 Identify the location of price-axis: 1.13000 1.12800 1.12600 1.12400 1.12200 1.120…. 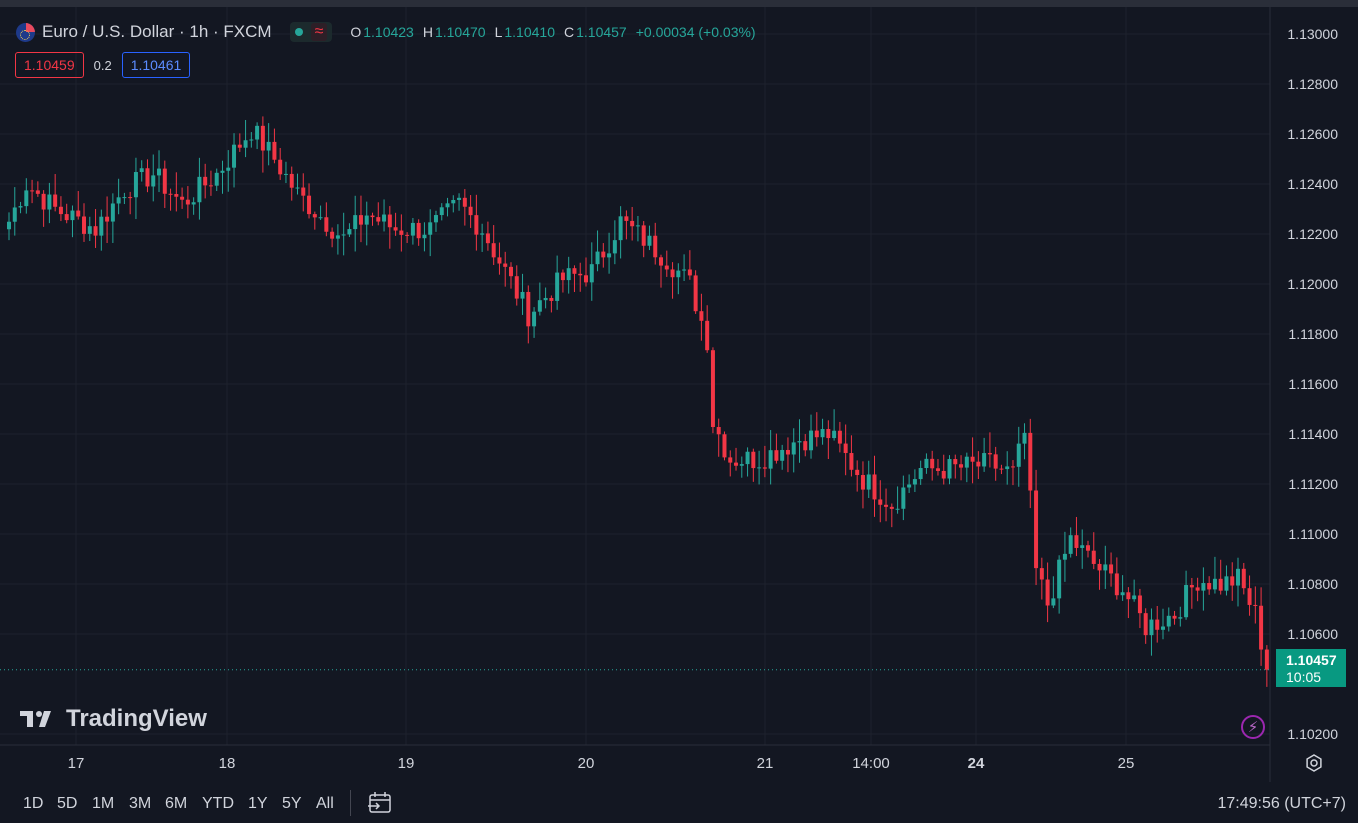
(1312, 384).